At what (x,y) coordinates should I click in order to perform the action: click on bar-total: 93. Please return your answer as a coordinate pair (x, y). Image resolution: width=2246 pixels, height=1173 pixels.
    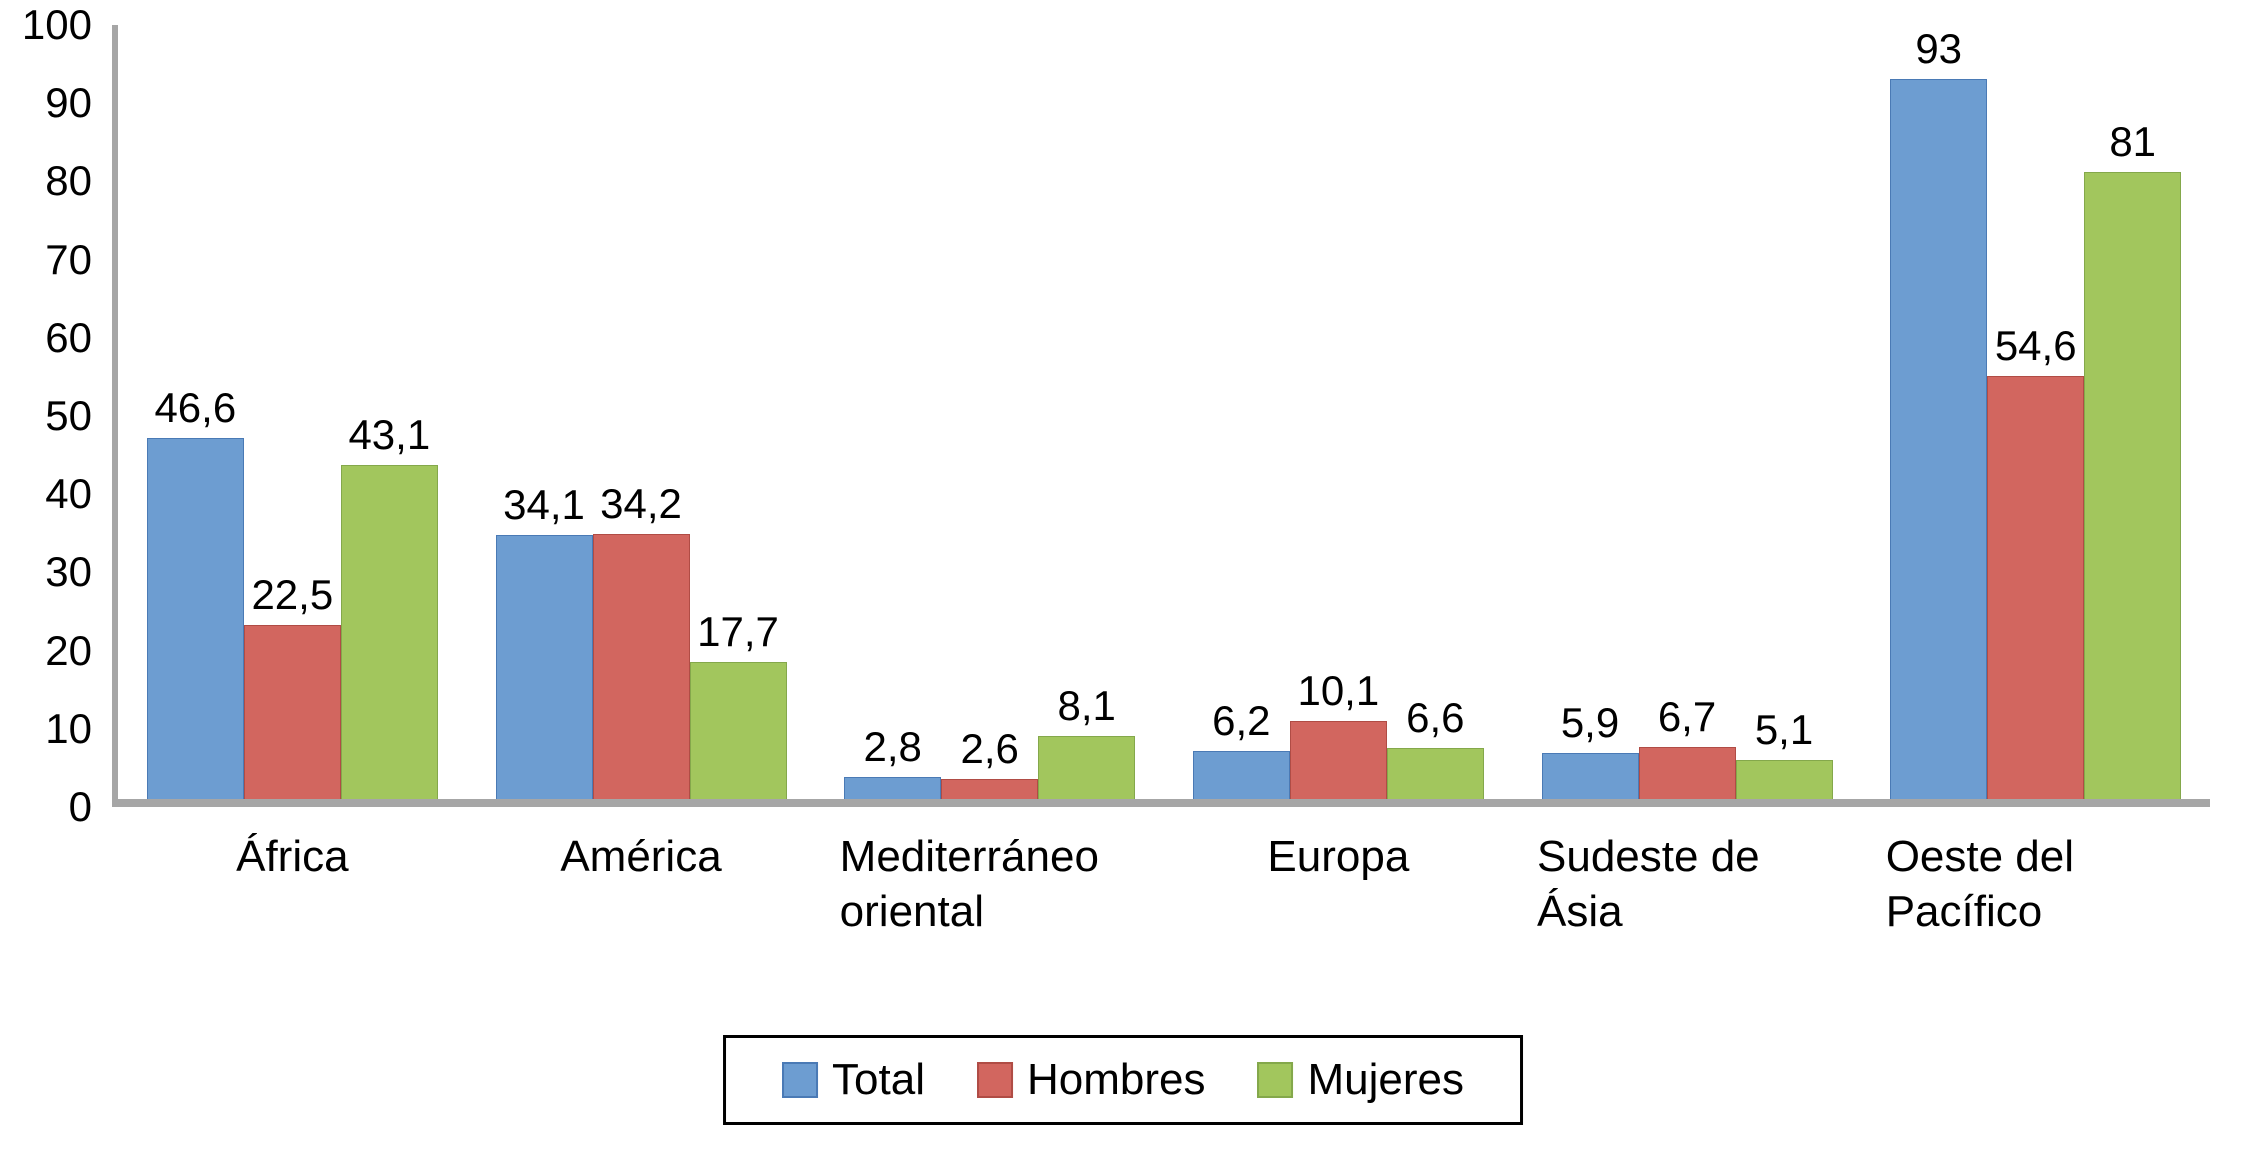
    Looking at the image, I should click on (1939, 413).